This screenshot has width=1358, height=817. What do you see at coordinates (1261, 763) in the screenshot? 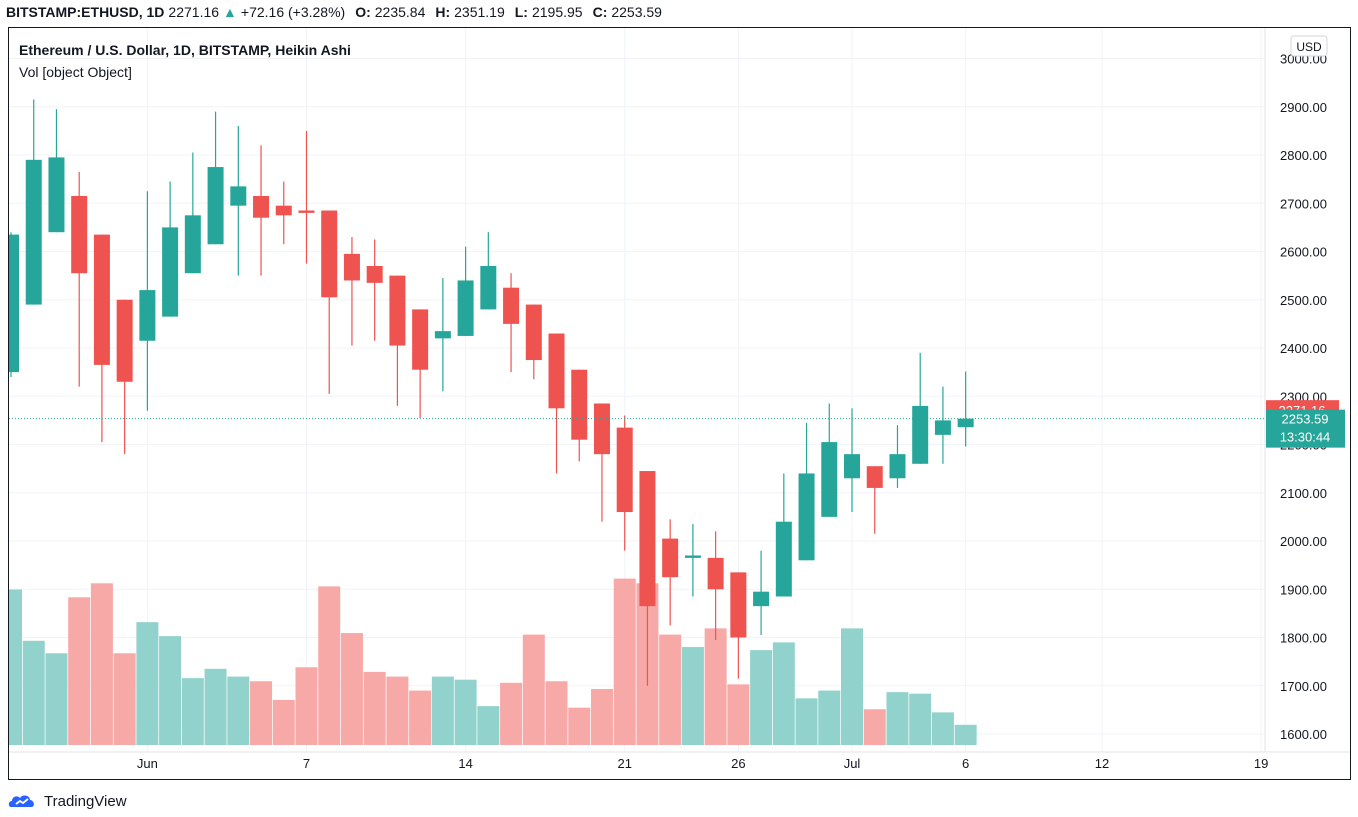
I see `x-tick-label: 19` at bounding box center [1261, 763].